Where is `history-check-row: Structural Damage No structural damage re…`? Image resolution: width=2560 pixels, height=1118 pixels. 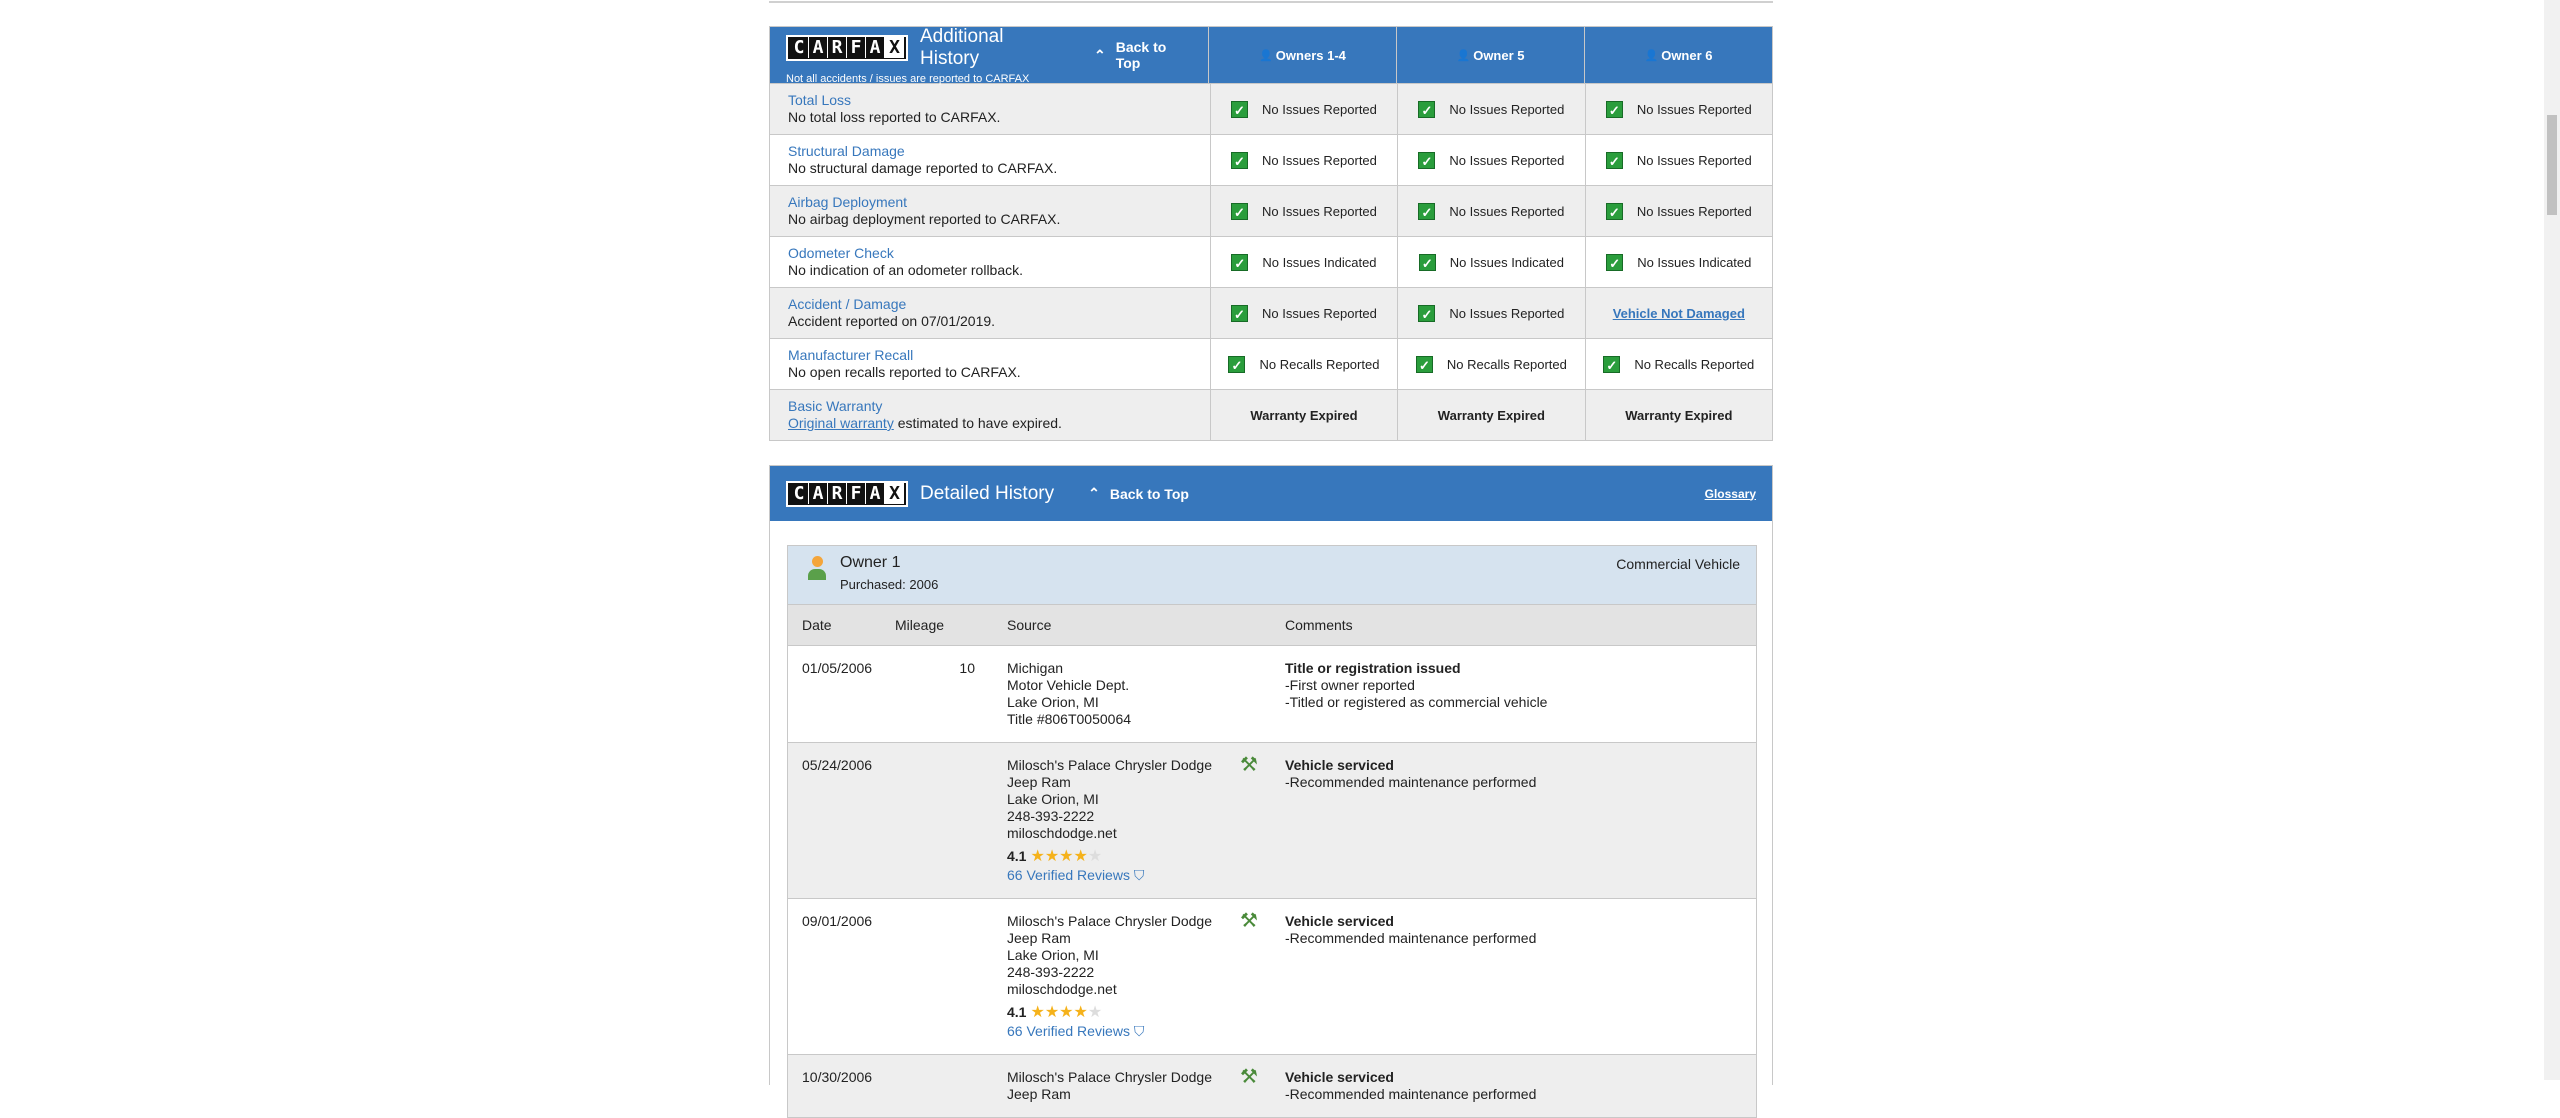 history-check-row: Structural Damage No structural damage re… is located at coordinates (1271, 159).